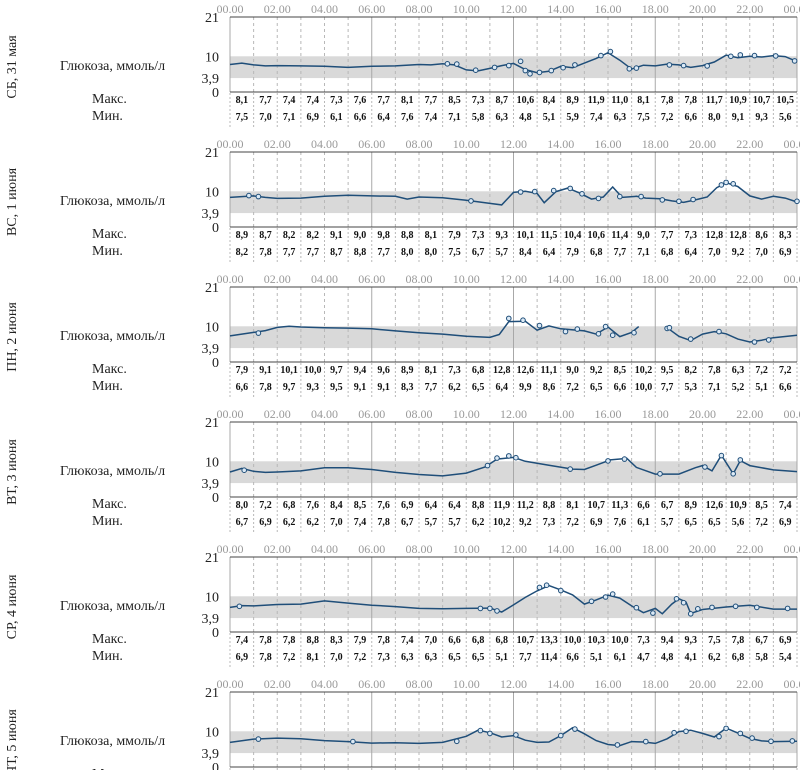  Describe the element at coordinates (501, 640) in the screenshot. I see `max-value: 6,8` at that location.